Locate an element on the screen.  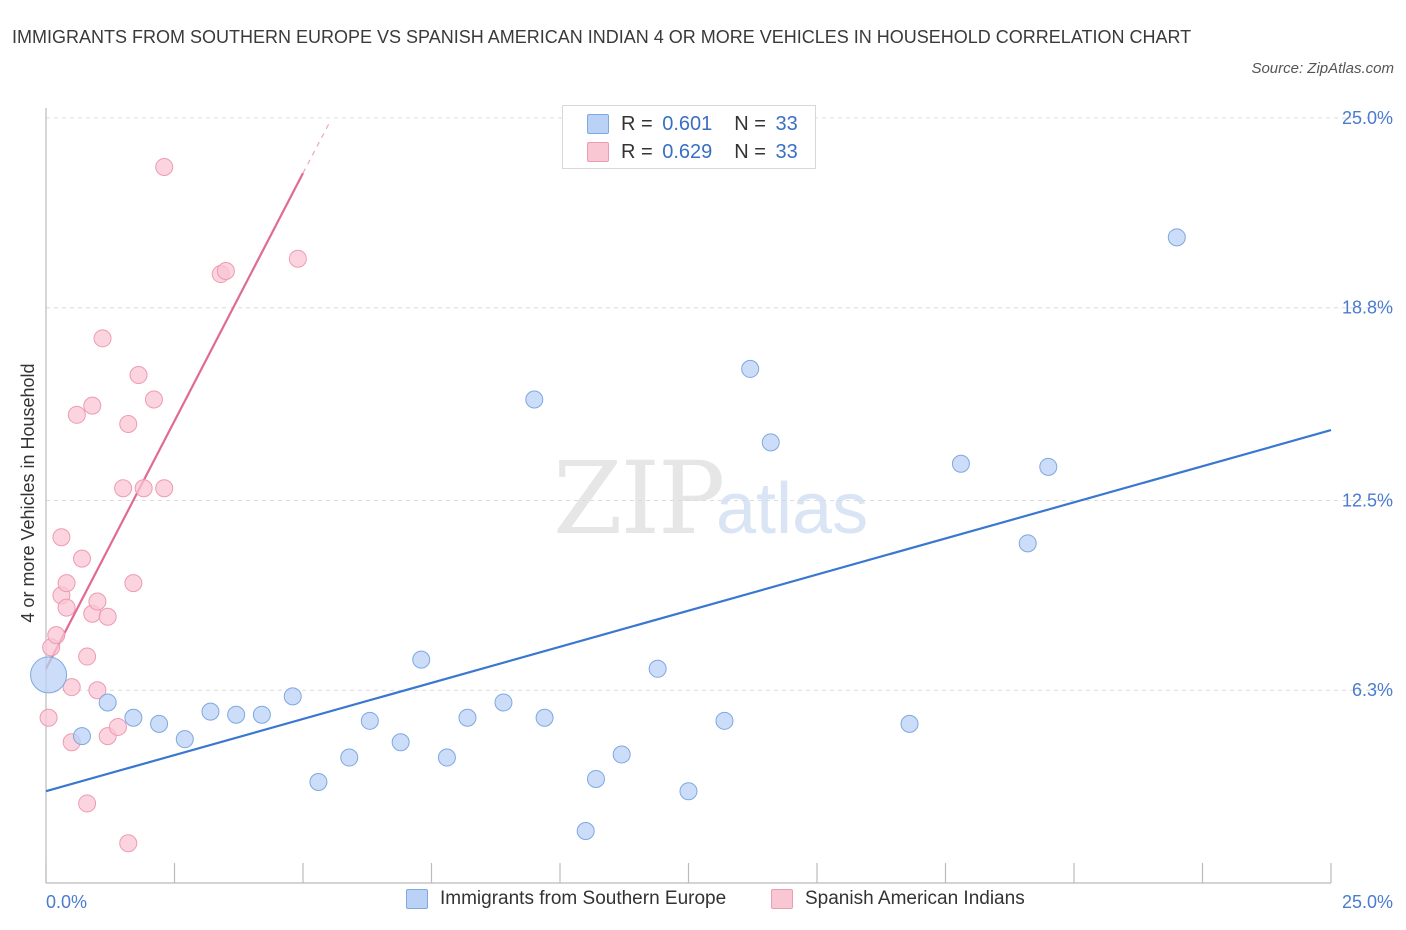
bottom-legend-item-1: Immigrants from Southern Europe is located at coordinates (566, 899).